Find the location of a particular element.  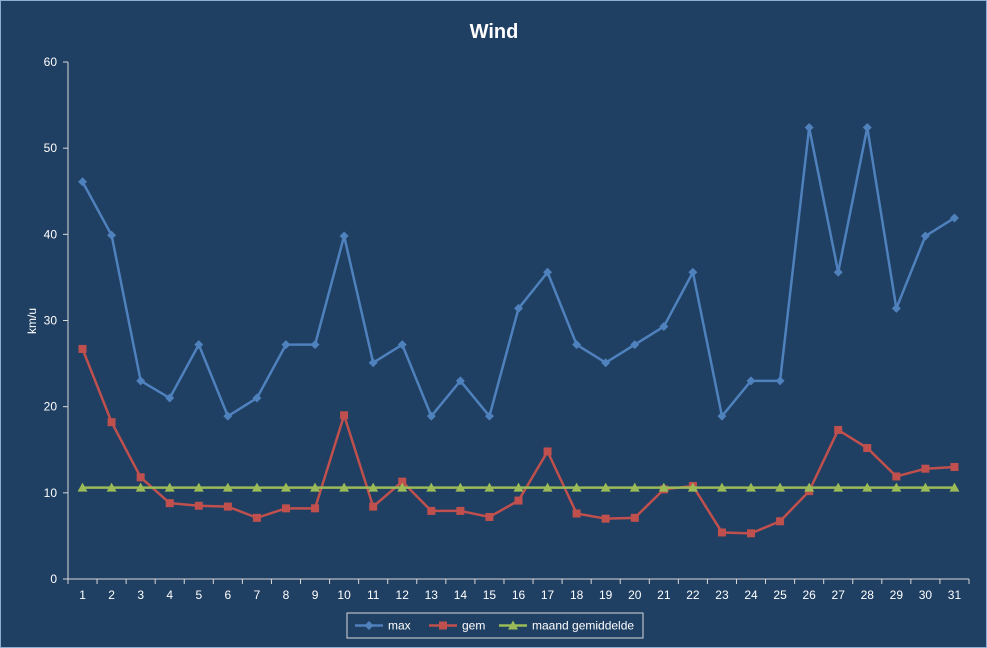

x-tick-label: 3 is located at coordinates (140, 595).